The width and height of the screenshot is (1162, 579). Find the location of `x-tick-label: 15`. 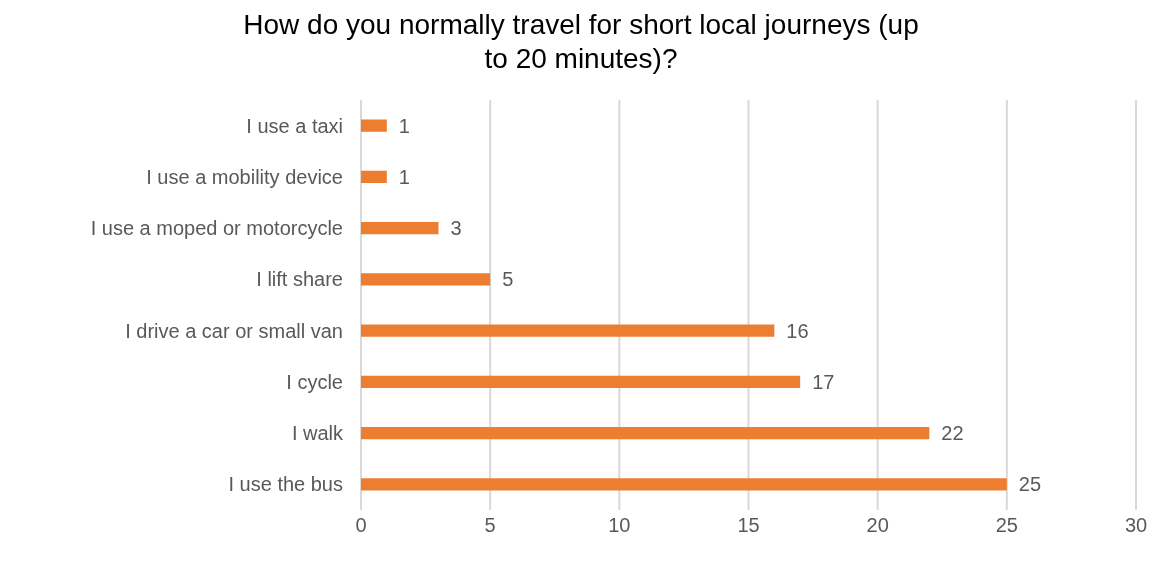

x-tick-label: 15 is located at coordinates (748, 525).